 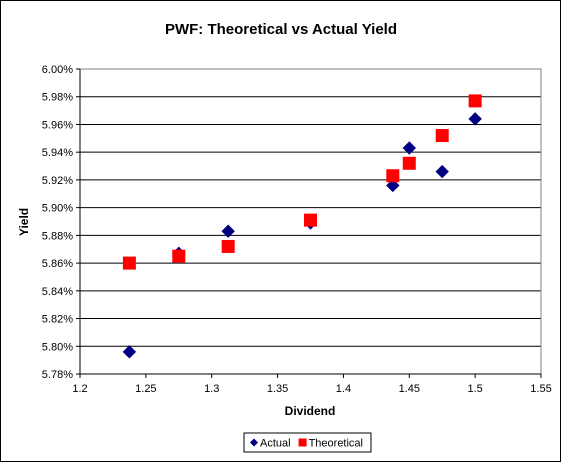 What do you see at coordinates (79, 389) in the screenshot?
I see `x-tick-label: 1.2` at bounding box center [79, 389].